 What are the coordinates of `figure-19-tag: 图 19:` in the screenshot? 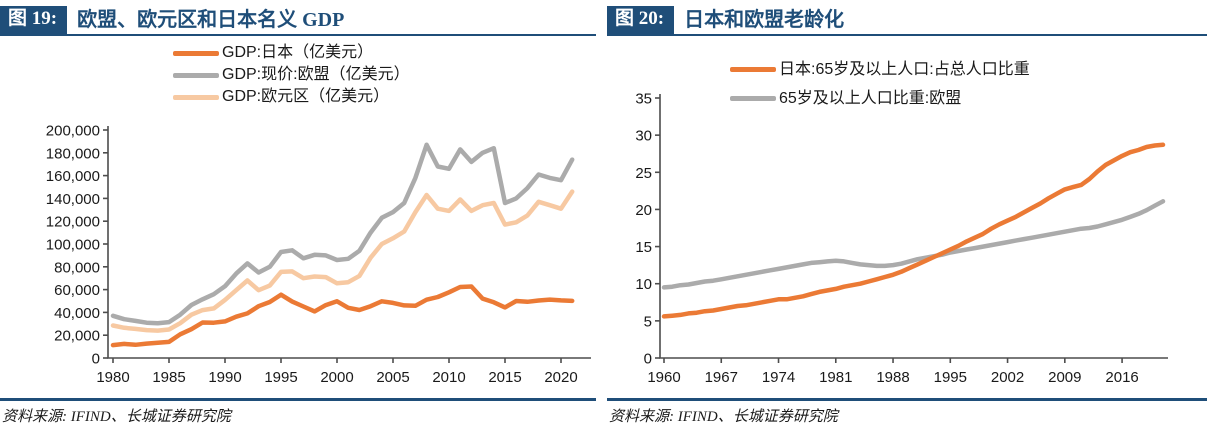 It's located at (34, 20).